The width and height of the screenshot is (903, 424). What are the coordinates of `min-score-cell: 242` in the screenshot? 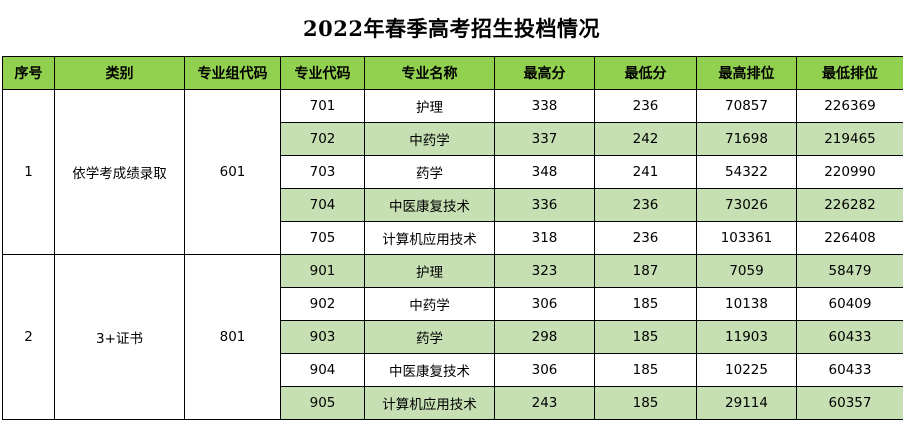 It's located at (645, 139).